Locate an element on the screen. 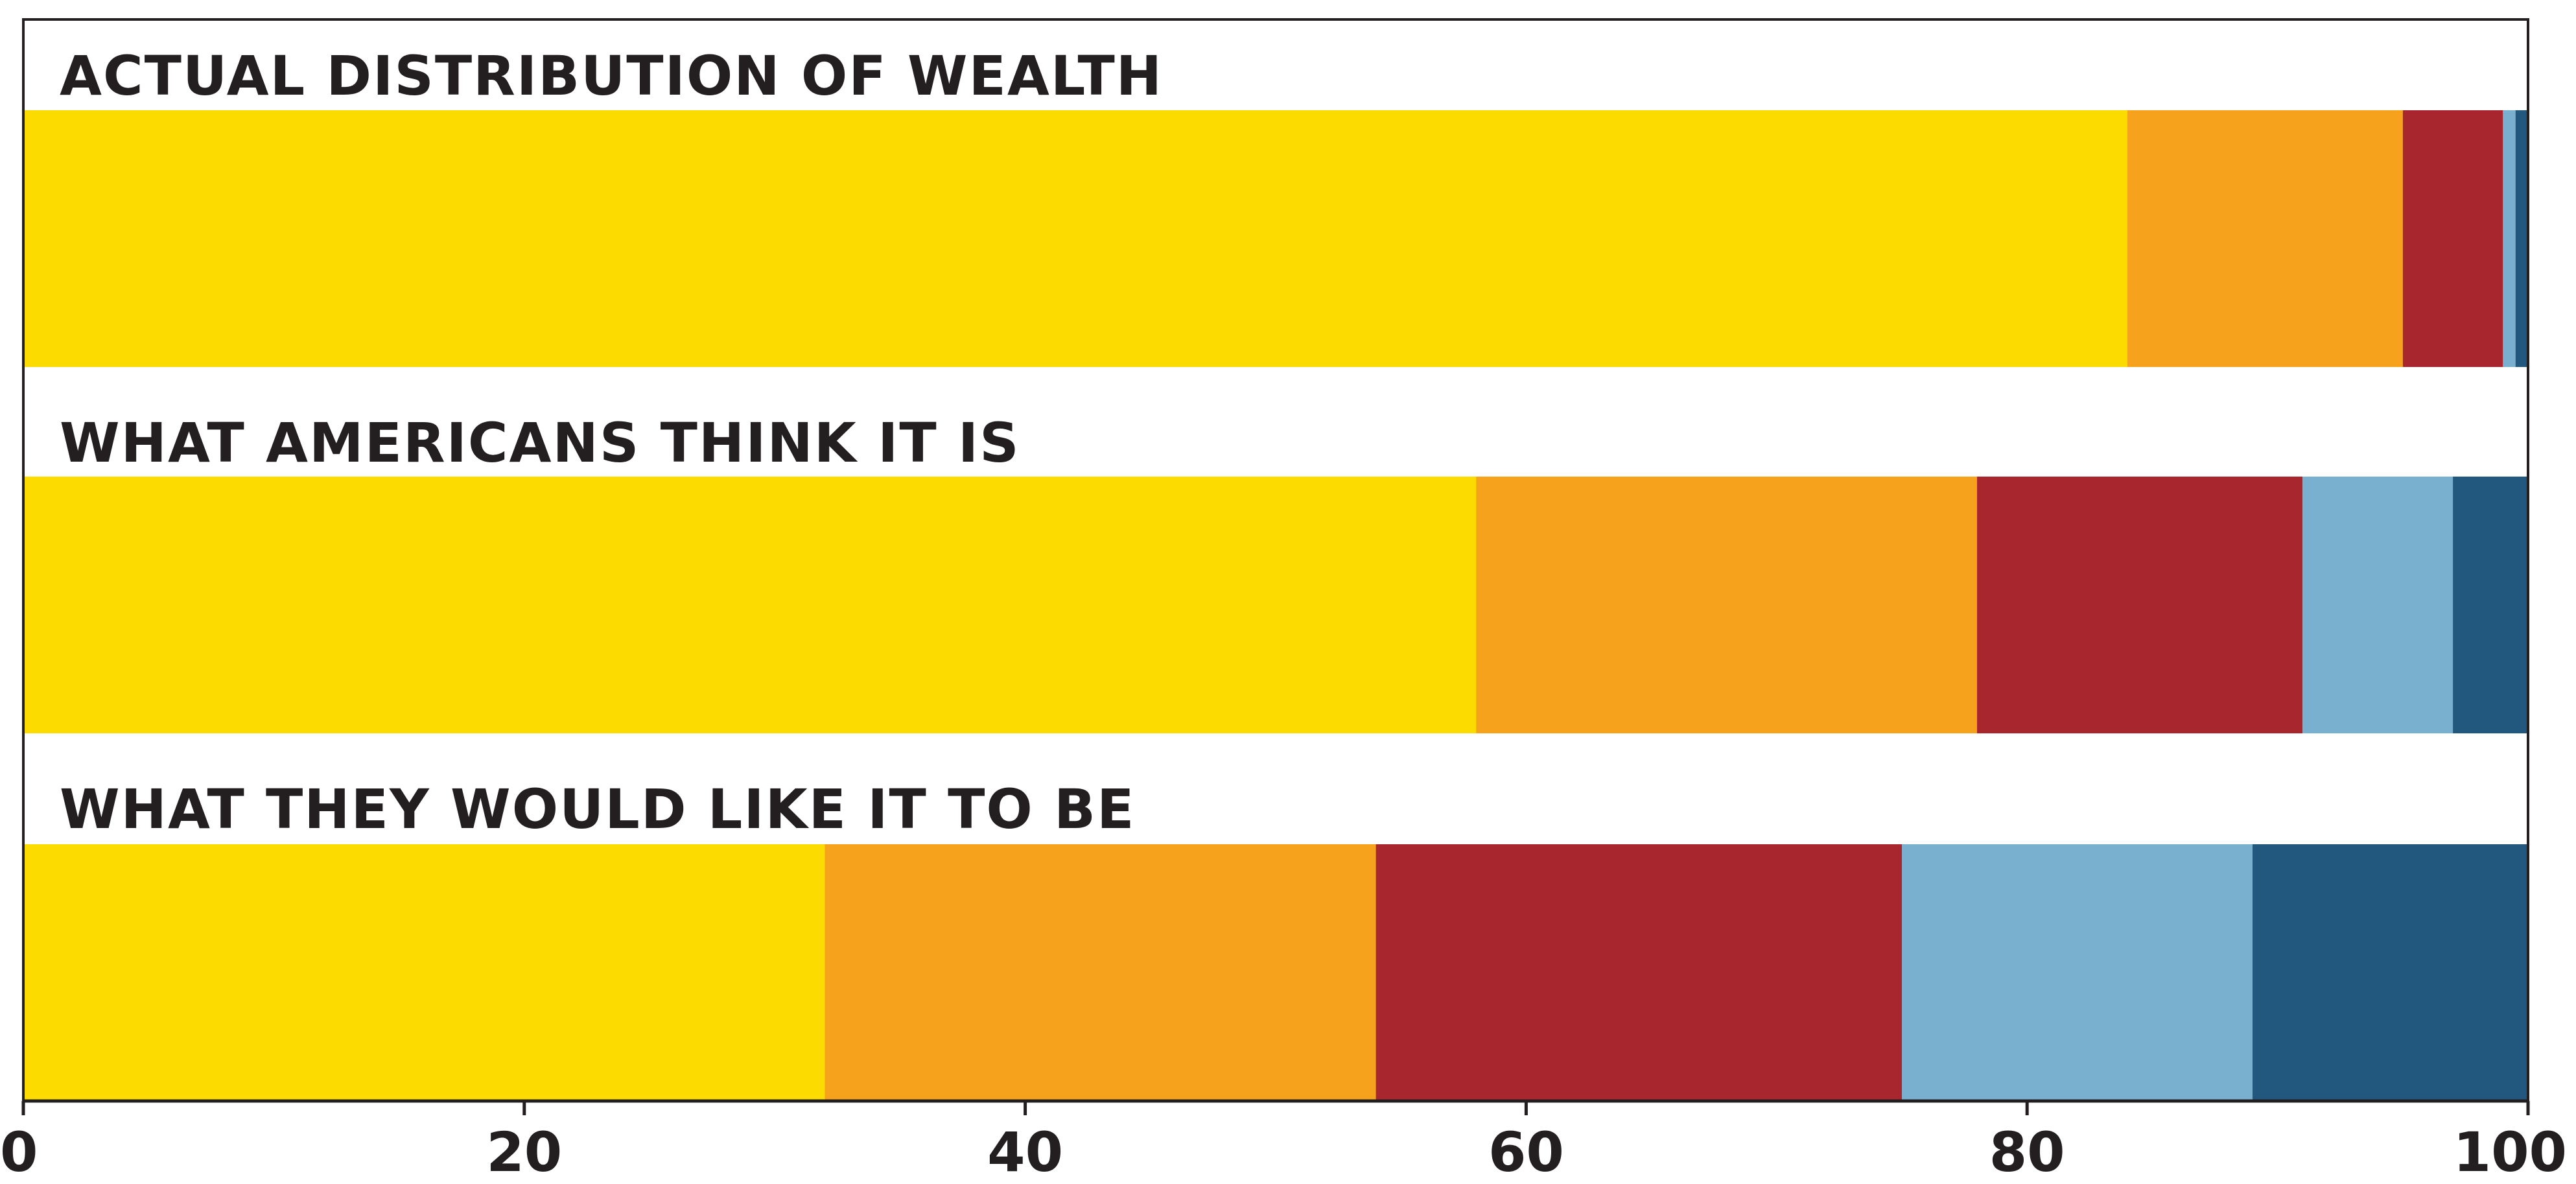 The height and width of the screenshot is (1184, 2576). bar-segment-row1-series3 is located at coordinates (2452, 239).